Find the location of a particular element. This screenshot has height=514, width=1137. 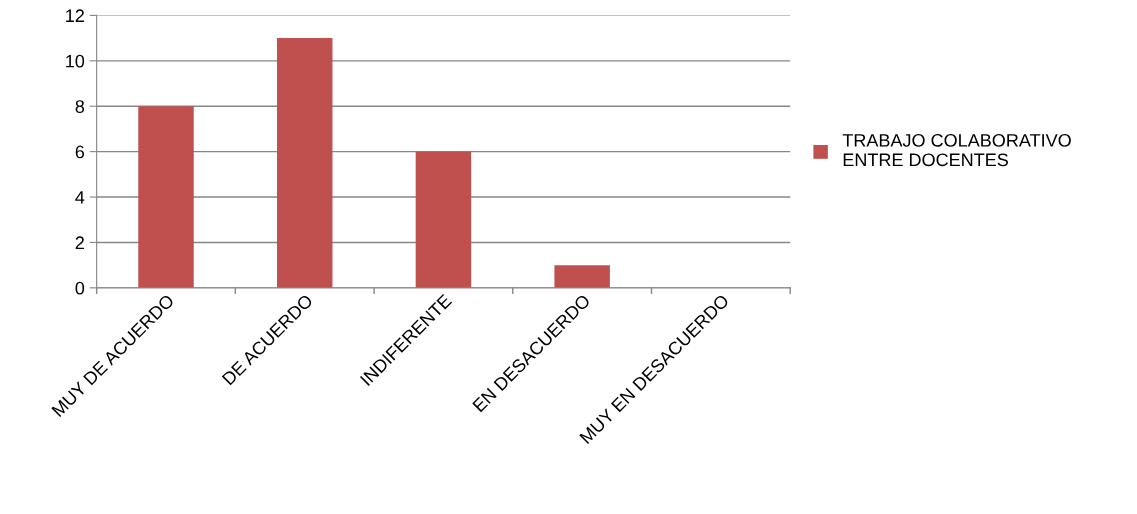

y-tick-label: 10 is located at coordinates (75, 61).